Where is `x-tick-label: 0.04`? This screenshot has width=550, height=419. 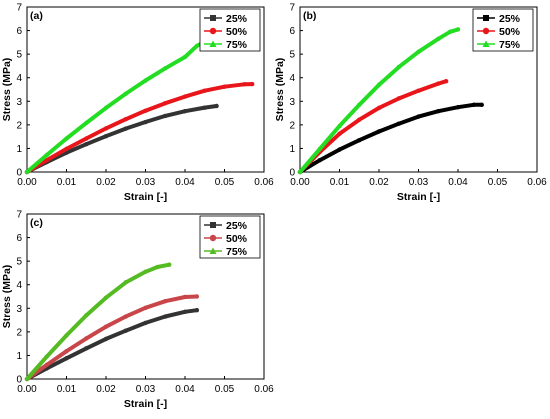 x-tick-label: 0.04 is located at coordinates (185, 182).